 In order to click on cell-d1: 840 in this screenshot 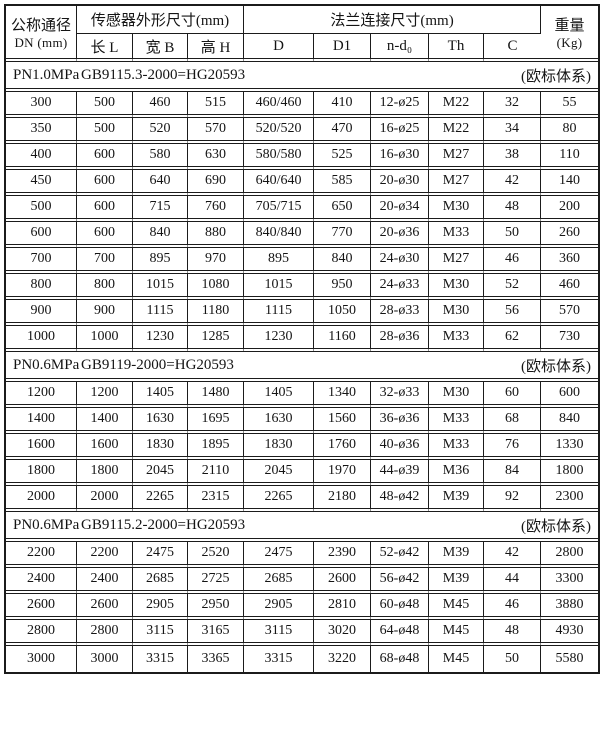, I will do `click(343, 261)`.